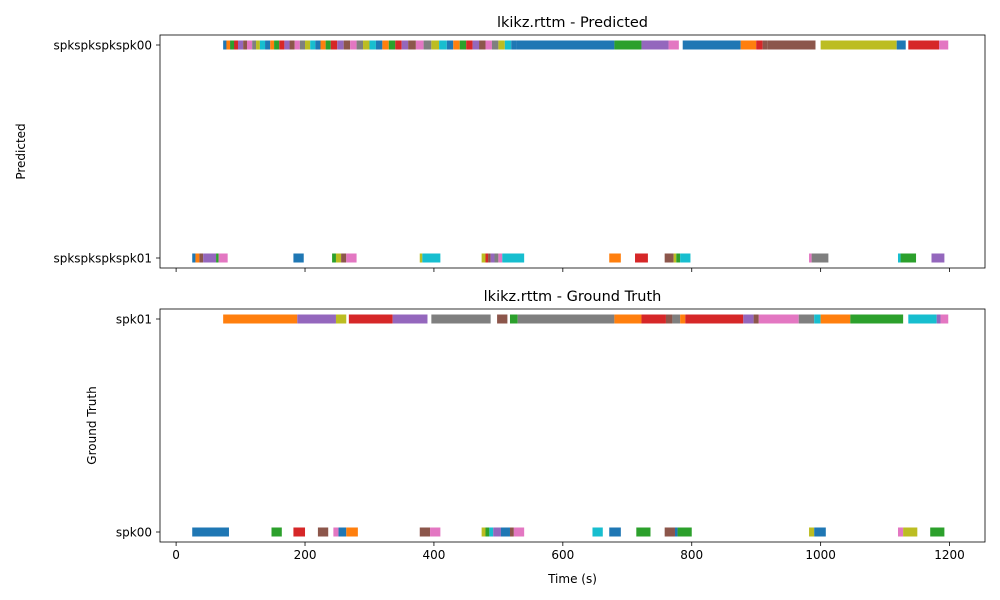 This screenshot has width=1000, height=600. I want to click on ground-truth-x-tick-label-4: 800, so click(691, 555).